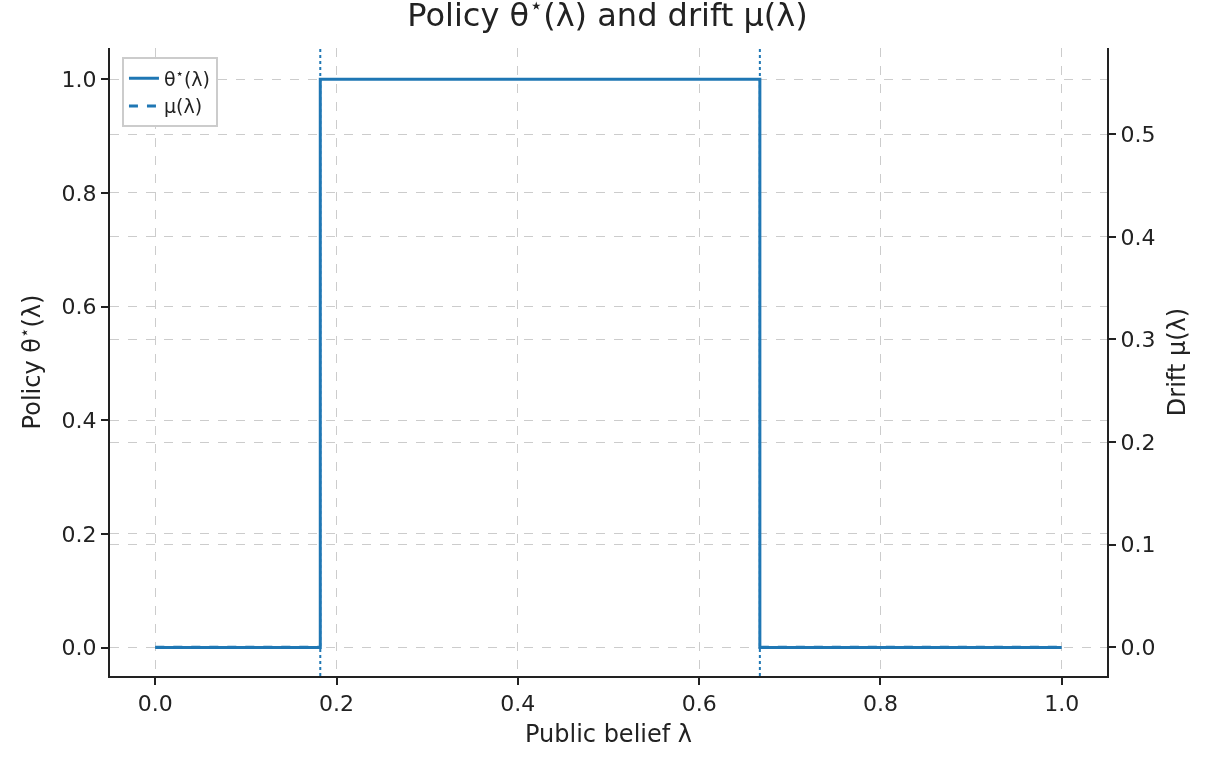 The image size is (1215, 757). What do you see at coordinates (1138, 442) in the screenshot?
I see `y2-tick-label: 0.2` at bounding box center [1138, 442].